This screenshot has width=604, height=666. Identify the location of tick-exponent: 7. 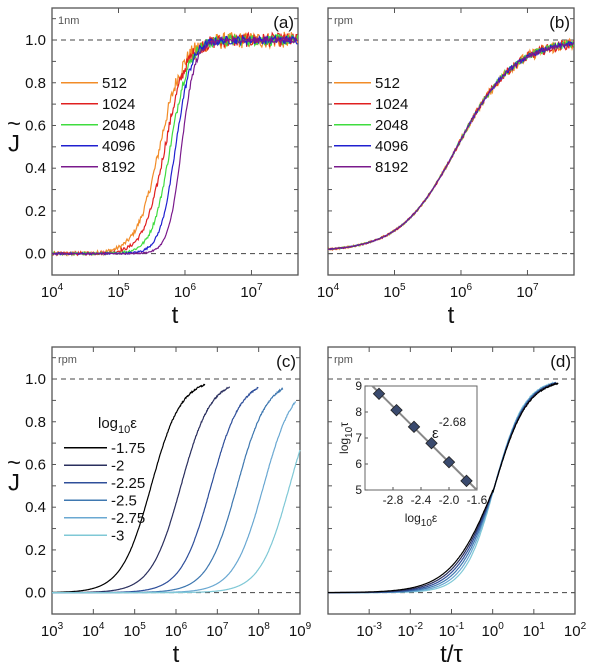
(260, 287).